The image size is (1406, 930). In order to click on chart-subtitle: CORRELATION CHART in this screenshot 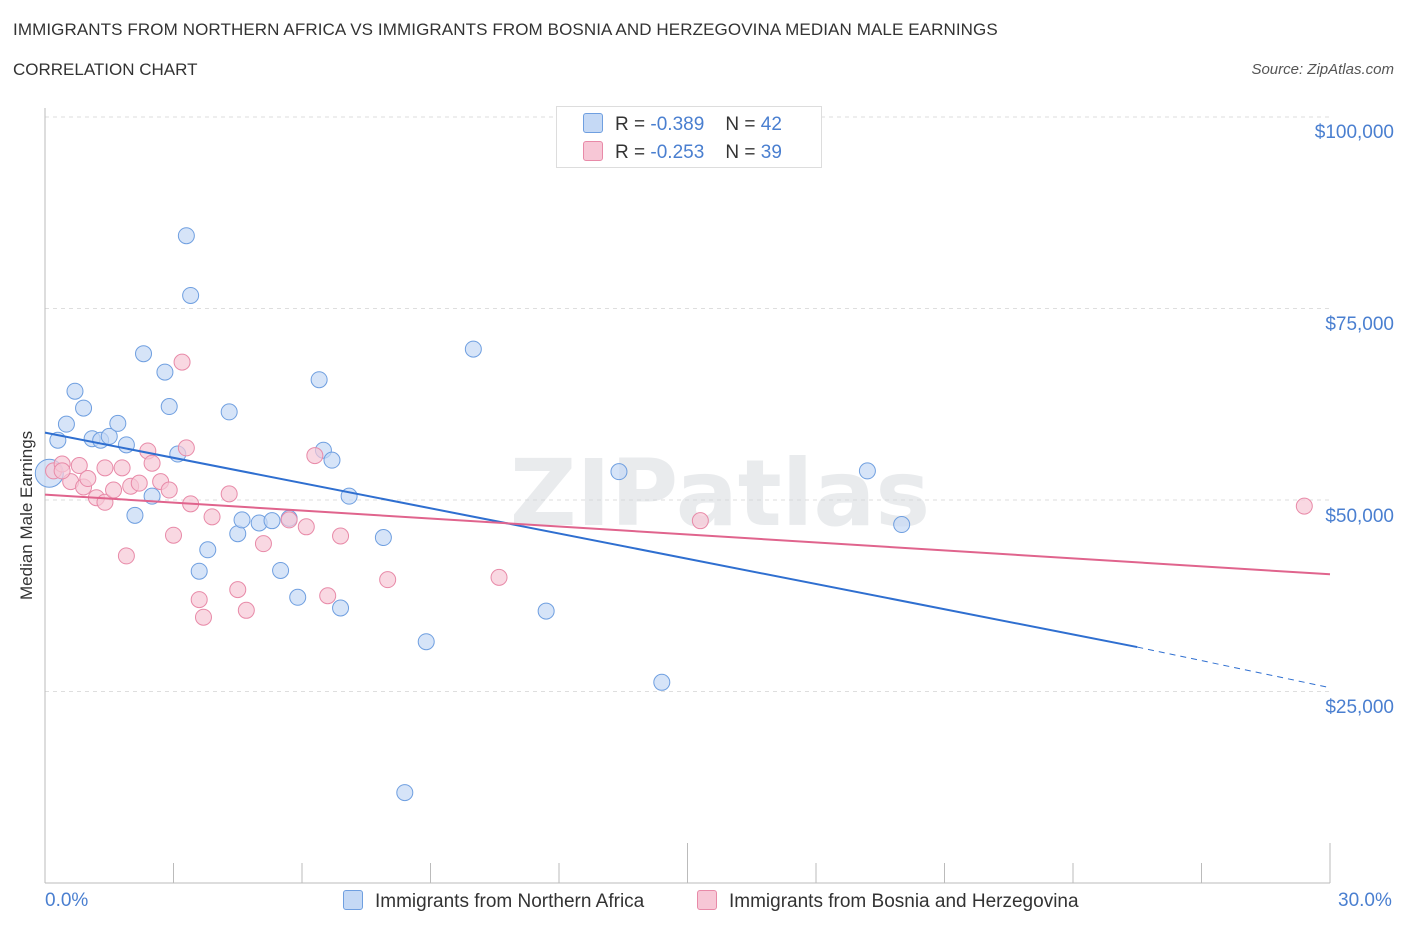, I will do `click(105, 69)`.